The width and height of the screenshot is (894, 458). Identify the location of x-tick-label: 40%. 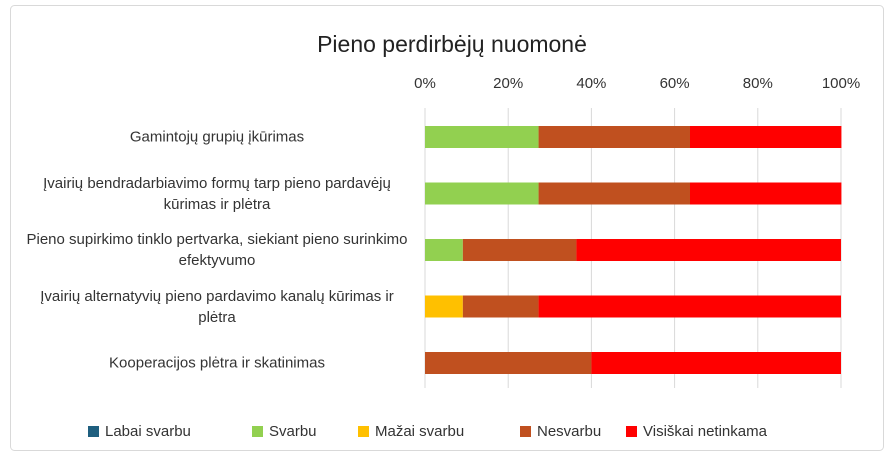
(591, 83).